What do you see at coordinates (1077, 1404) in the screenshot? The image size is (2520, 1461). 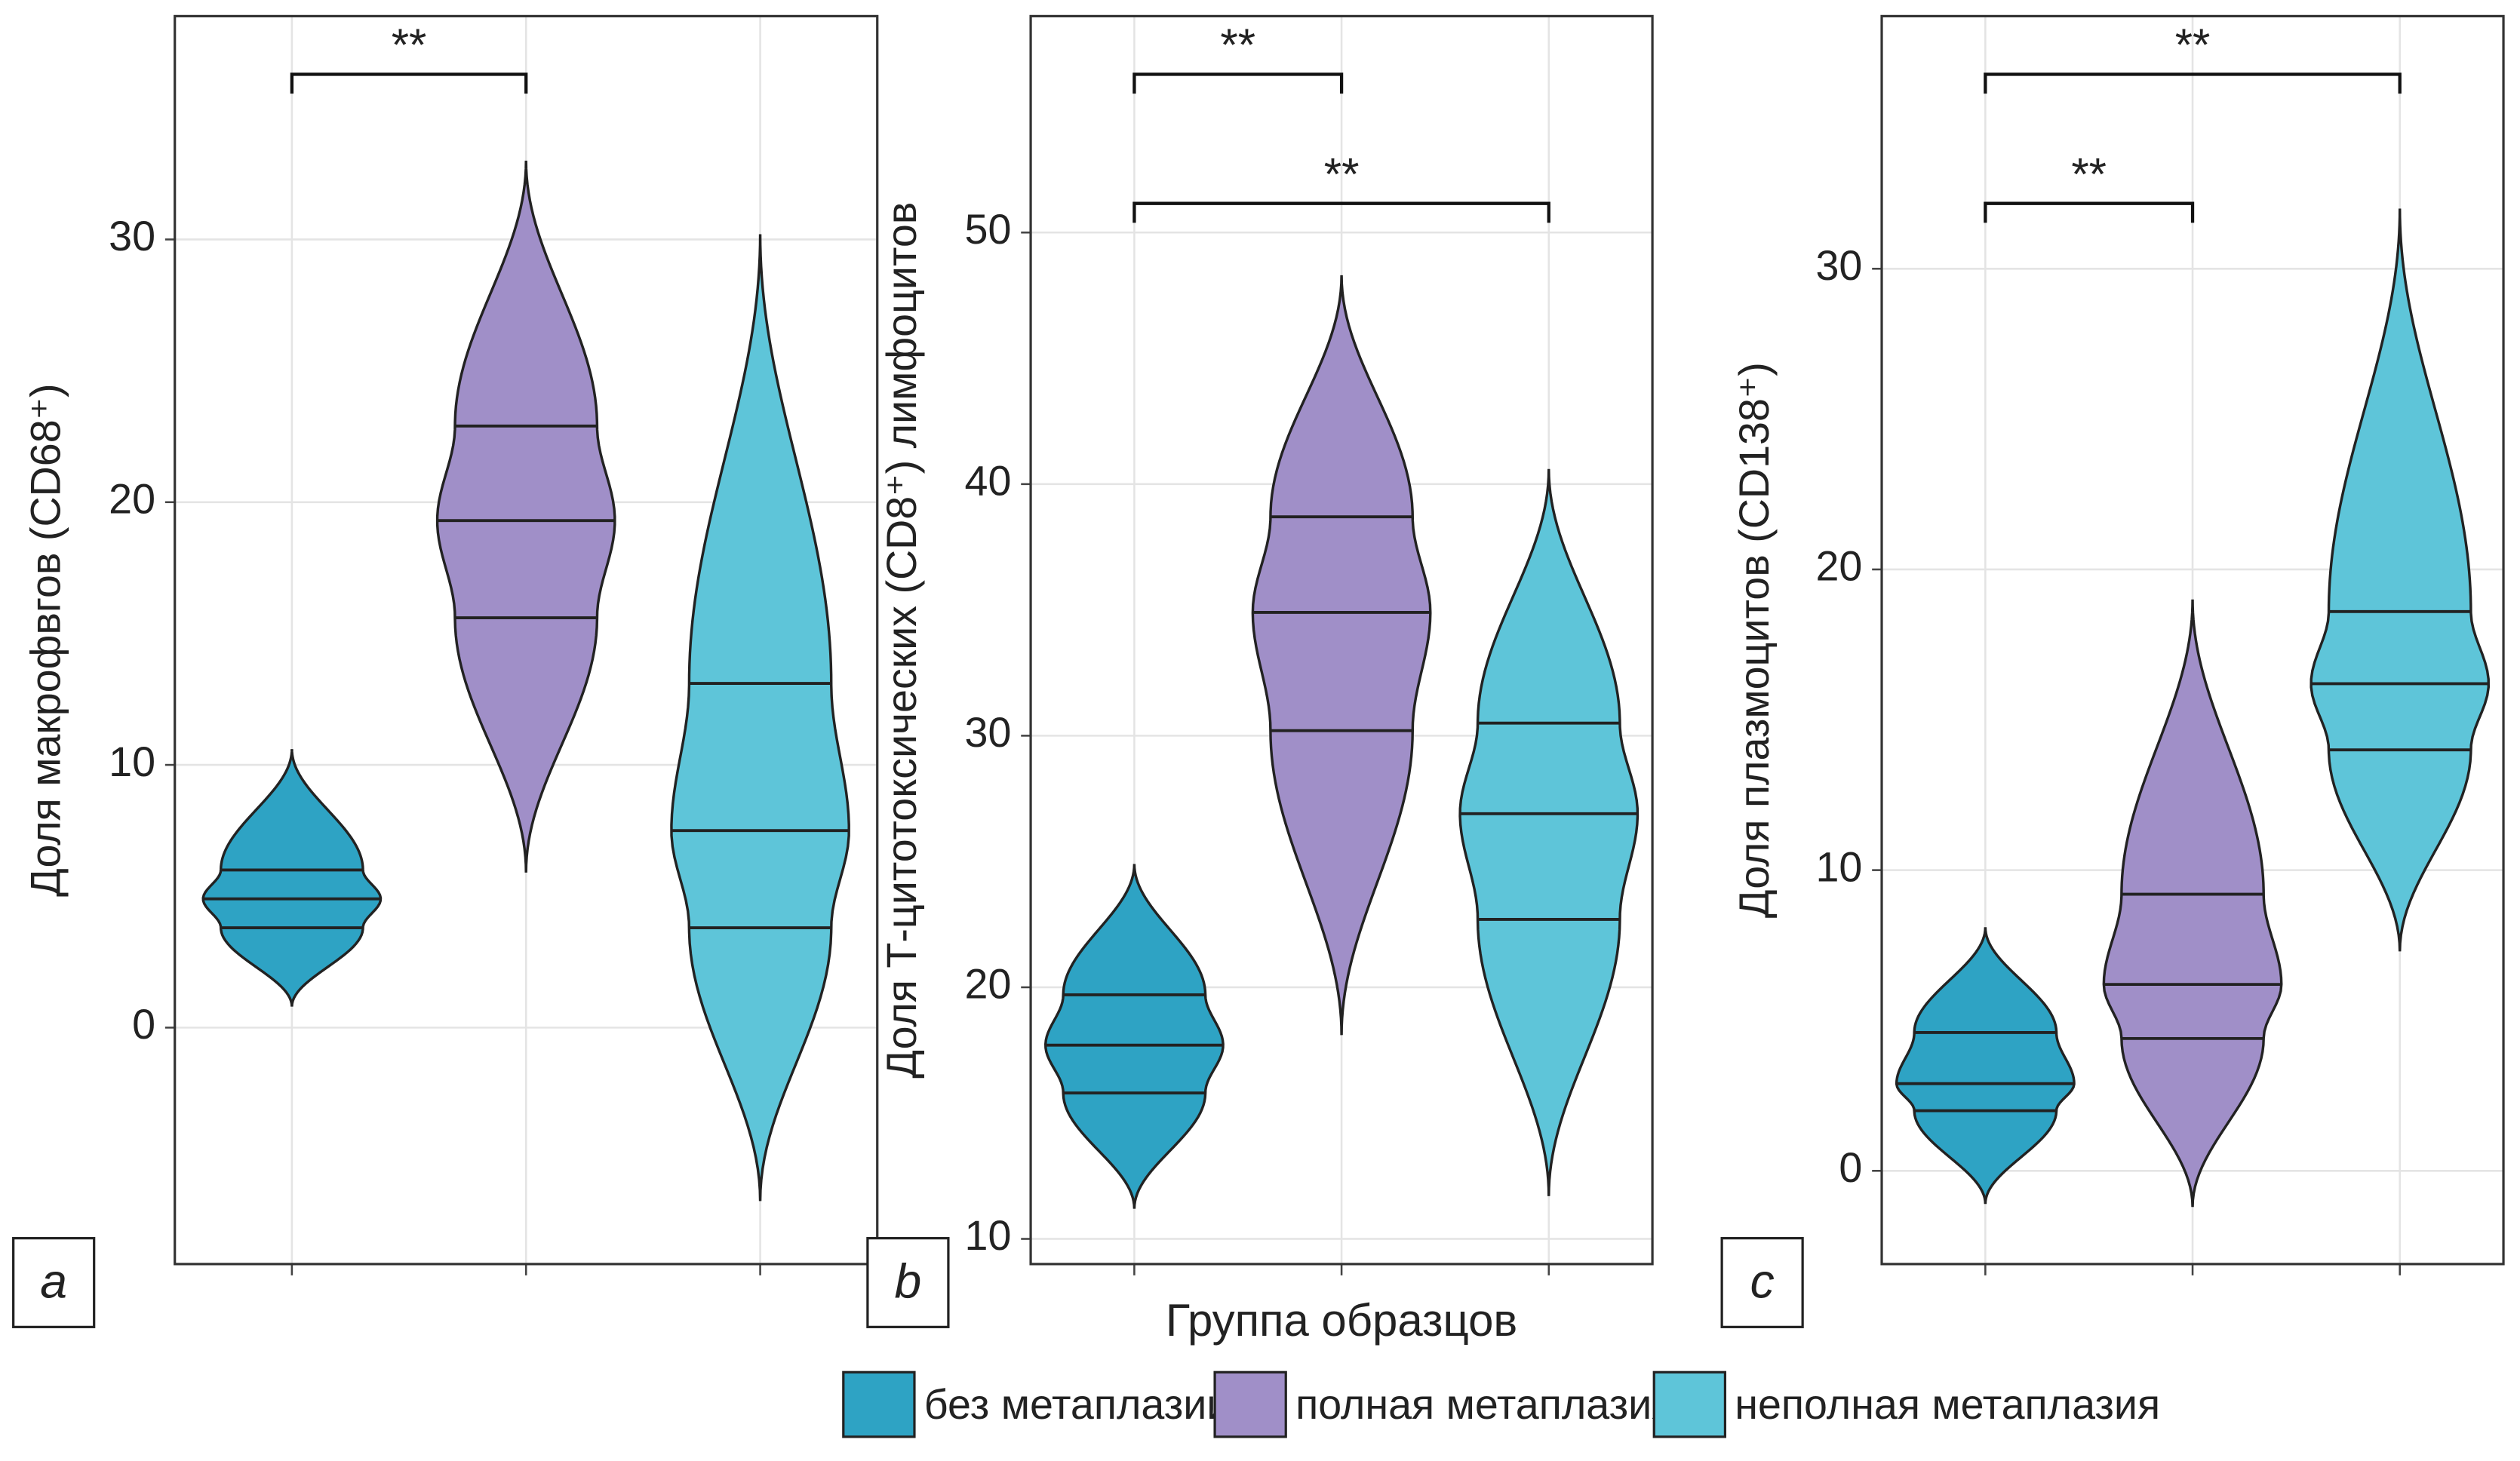 I see `legend-label: без метаплазии` at bounding box center [1077, 1404].